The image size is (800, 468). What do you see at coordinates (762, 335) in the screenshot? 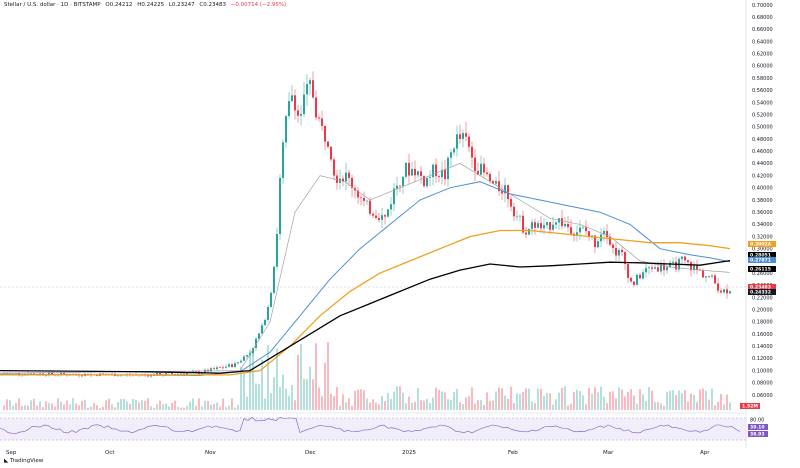
I see `y-tick-label: 0.16000` at bounding box center [762, 335].